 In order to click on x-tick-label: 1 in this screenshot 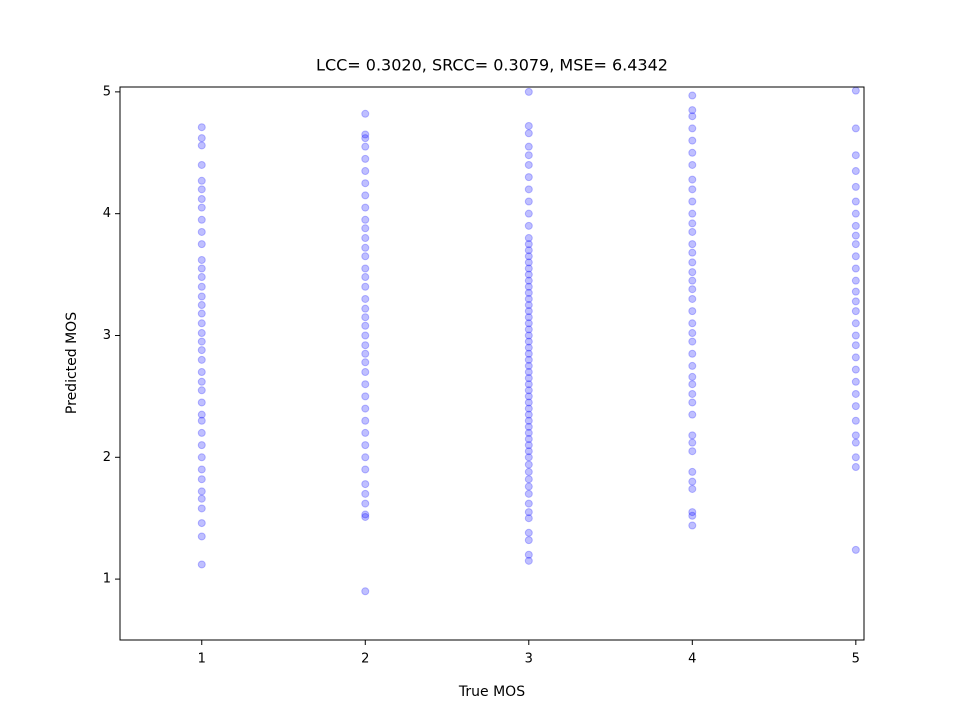, I will do `click(202, 659)`.